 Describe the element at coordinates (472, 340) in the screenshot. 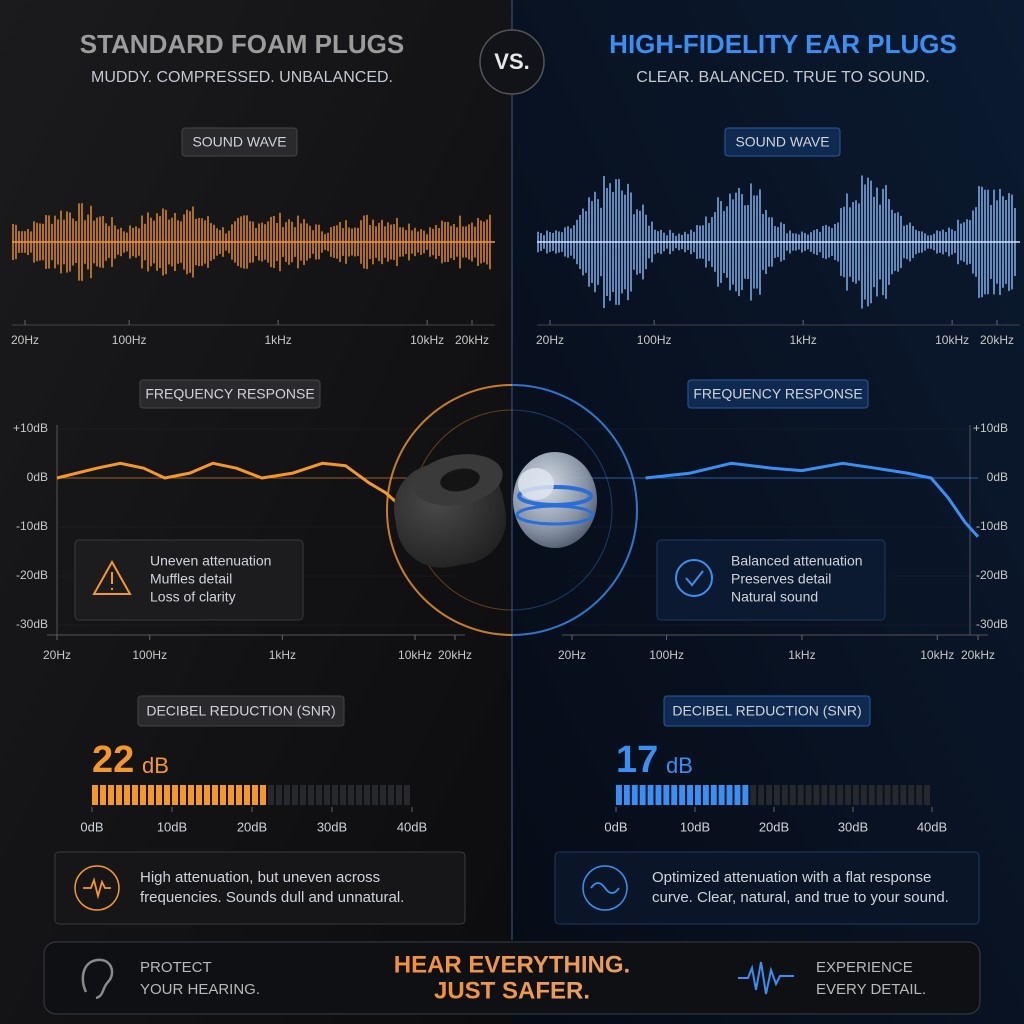

I see `wave-tick-label: 20kHz` at that location.